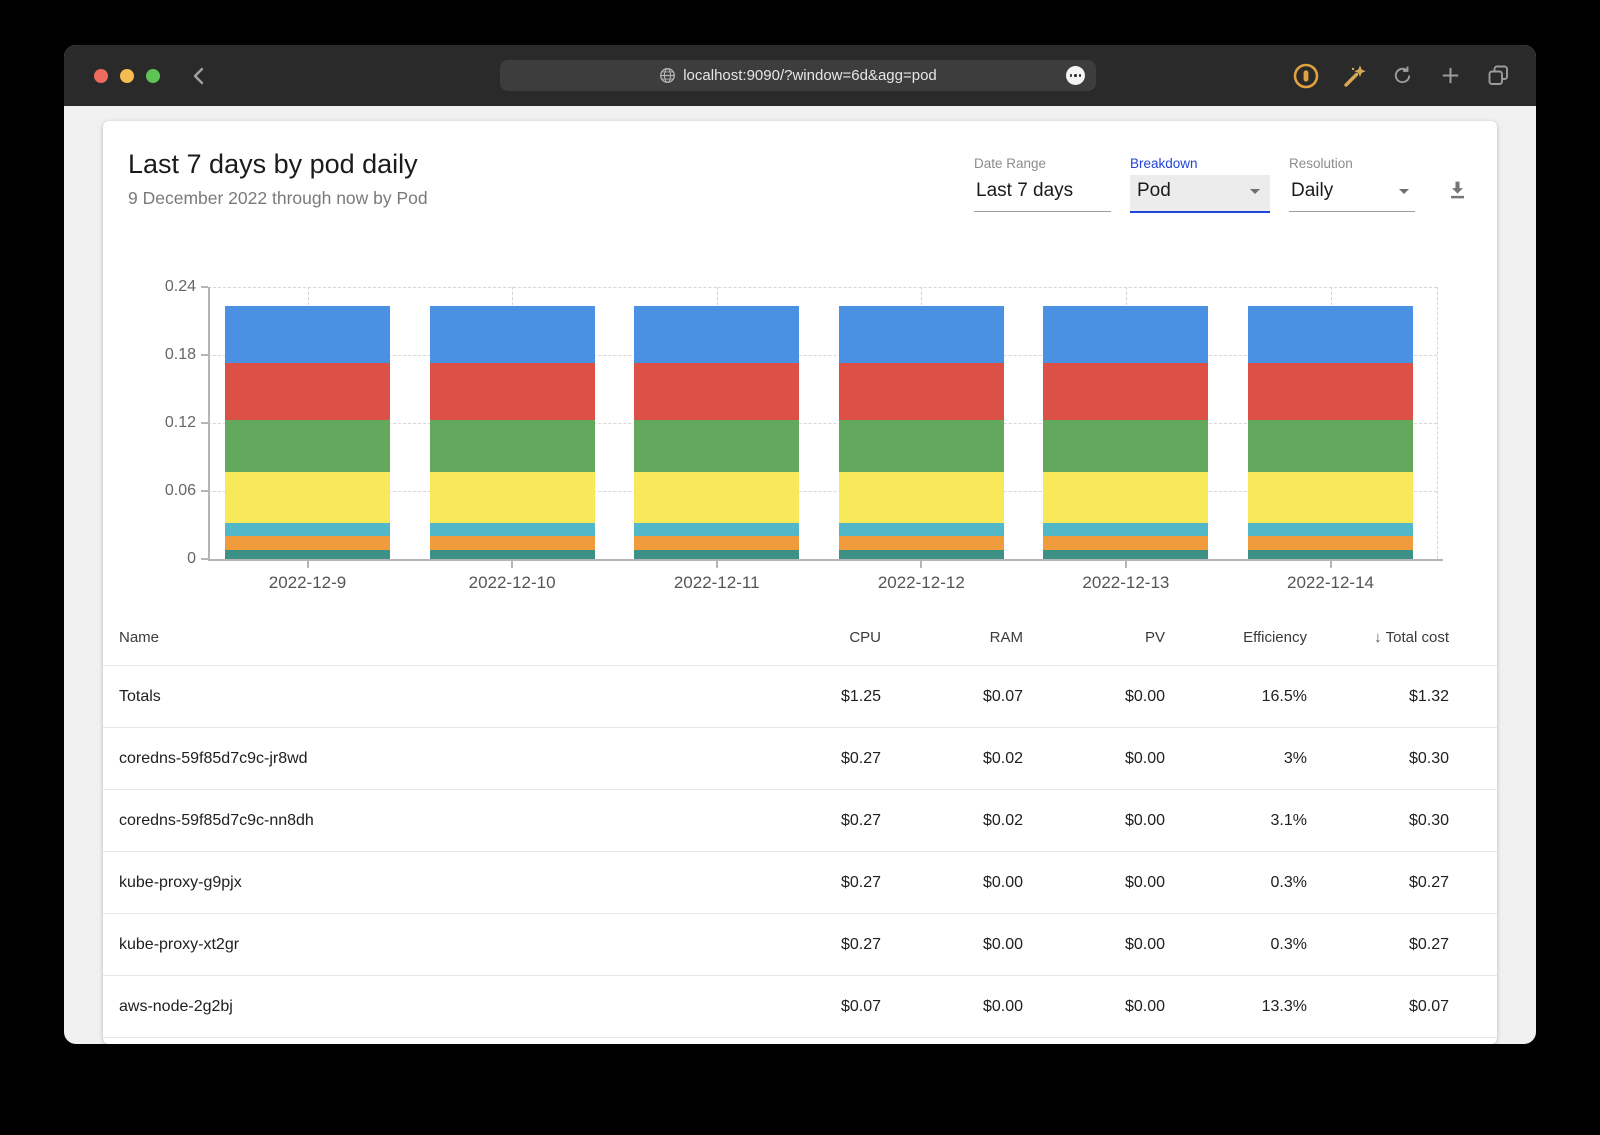 This screenshot has height=1135, width=1600. Describe the element at coordinates (1321, 163) in the screenshot. I see `resolution-label: Resolution` at that location.